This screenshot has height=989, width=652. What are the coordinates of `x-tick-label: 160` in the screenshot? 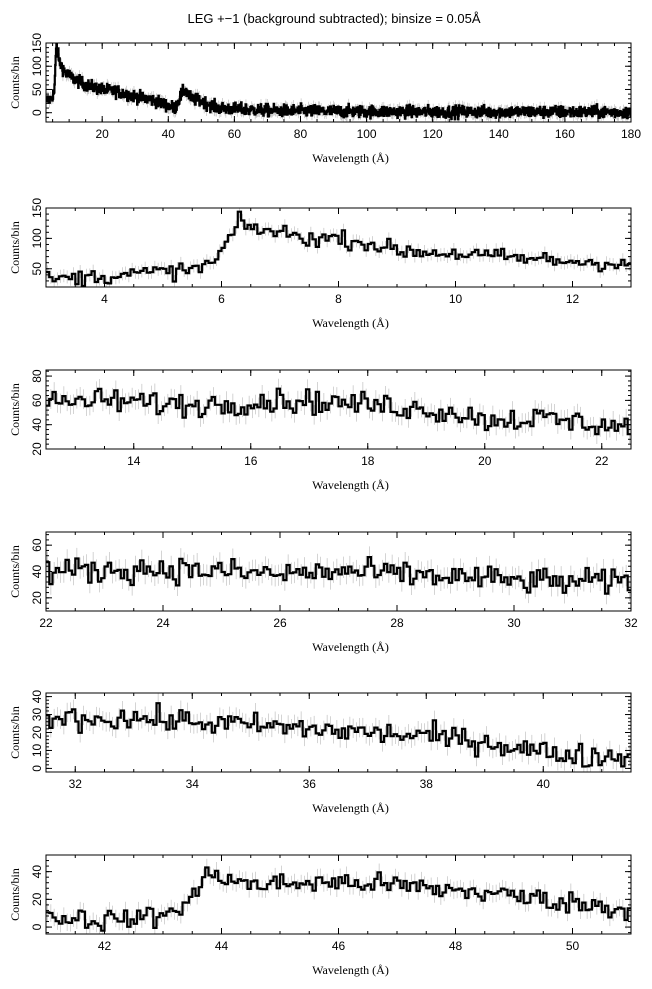 It's located at (565, 134).